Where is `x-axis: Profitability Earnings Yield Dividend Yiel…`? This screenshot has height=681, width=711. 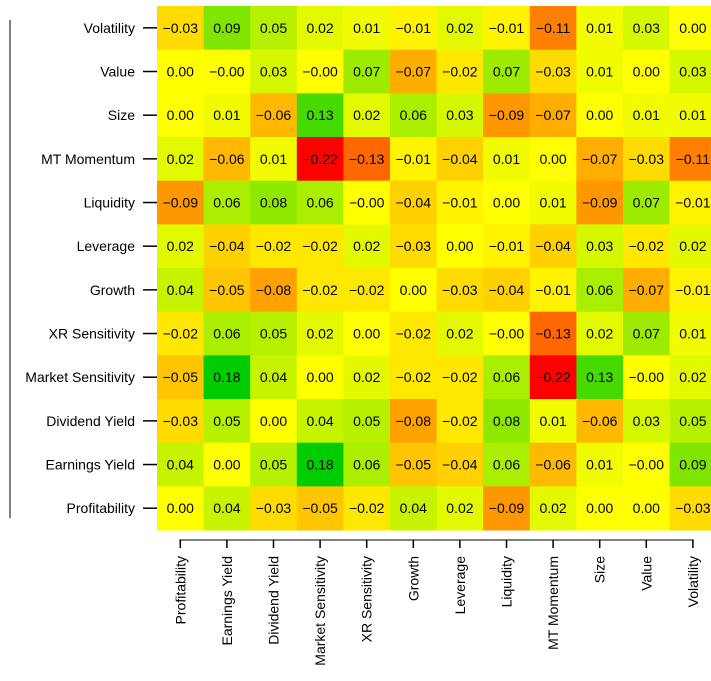 x-axis: Profitability Earnings Yield Dividend Yiel… is located at coordinates (436, 602).